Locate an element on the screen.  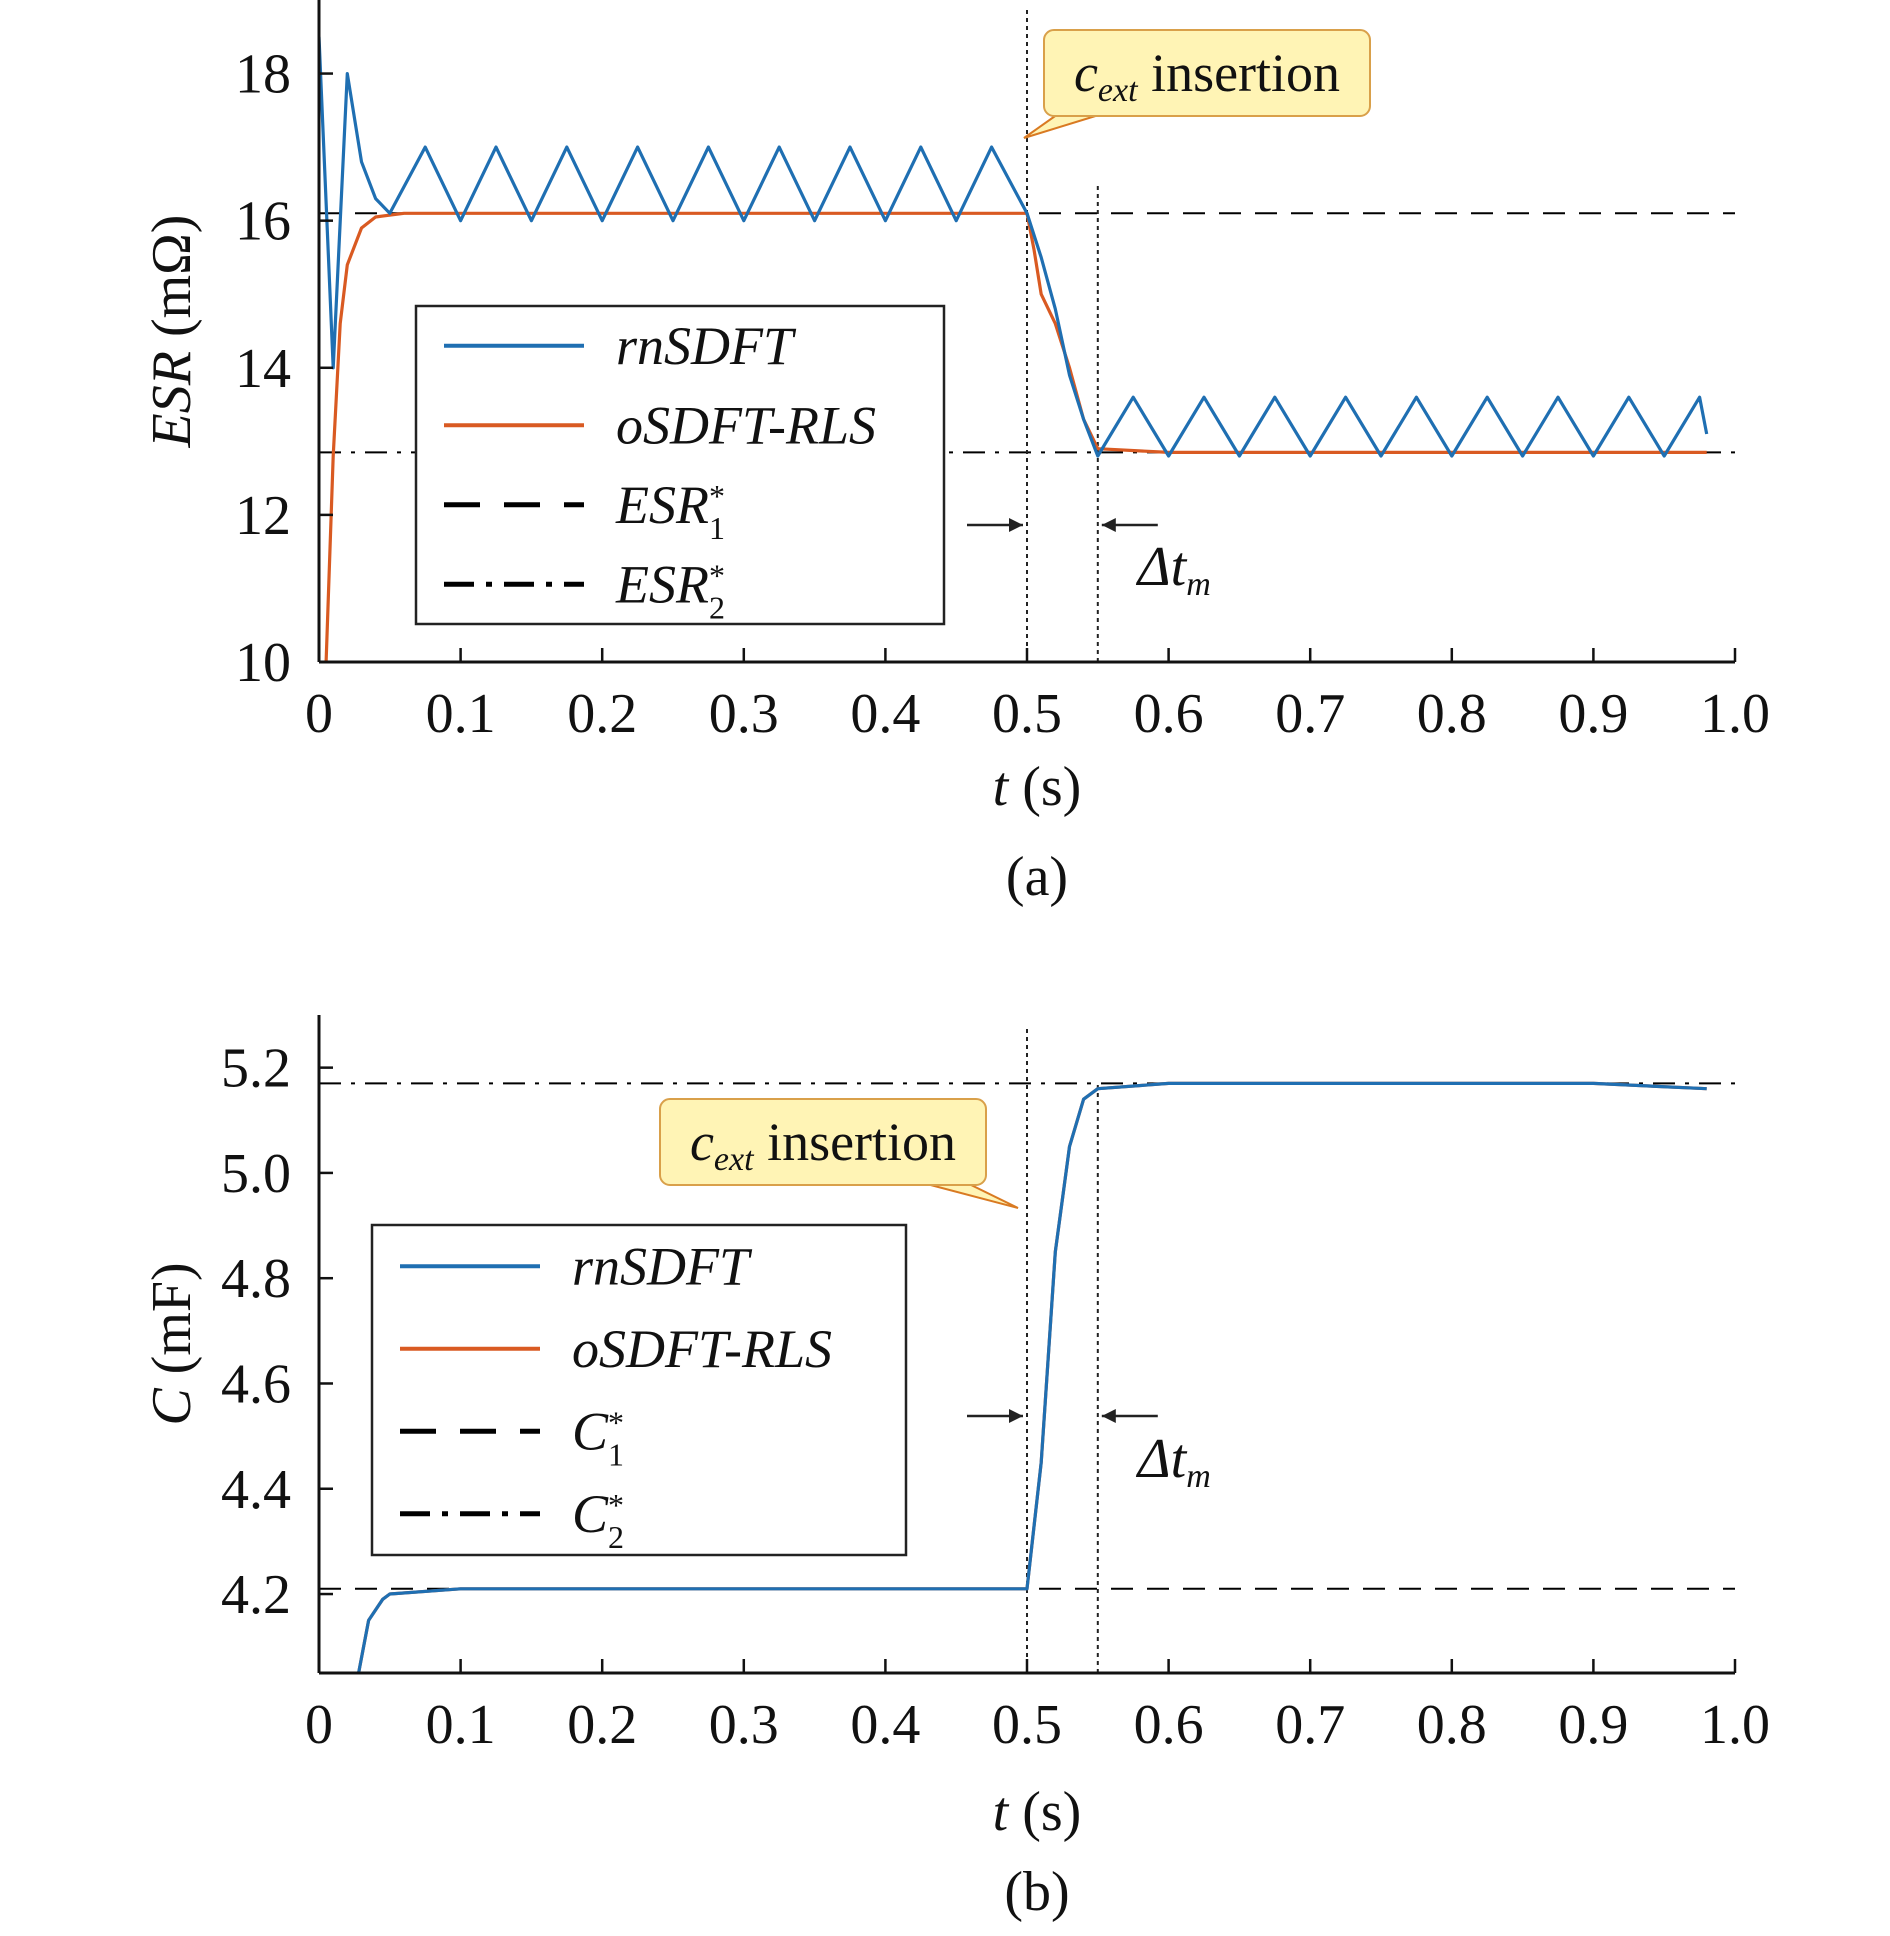
y-tick-label: 5.2 is located at coordinates (256, 1069).